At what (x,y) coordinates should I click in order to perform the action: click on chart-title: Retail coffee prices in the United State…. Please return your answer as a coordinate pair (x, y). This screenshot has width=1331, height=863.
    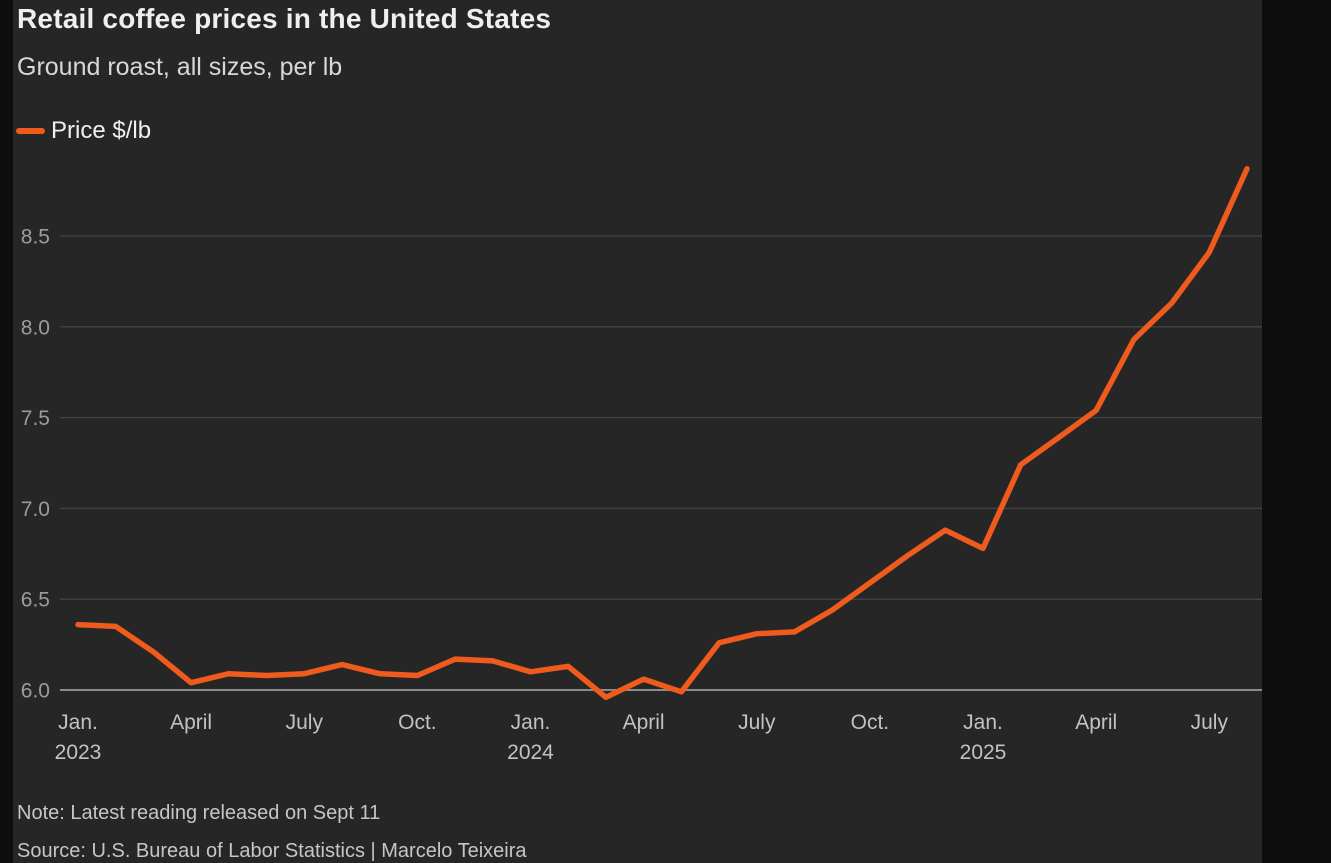
    Looking at the image, I should click on (284, 18).